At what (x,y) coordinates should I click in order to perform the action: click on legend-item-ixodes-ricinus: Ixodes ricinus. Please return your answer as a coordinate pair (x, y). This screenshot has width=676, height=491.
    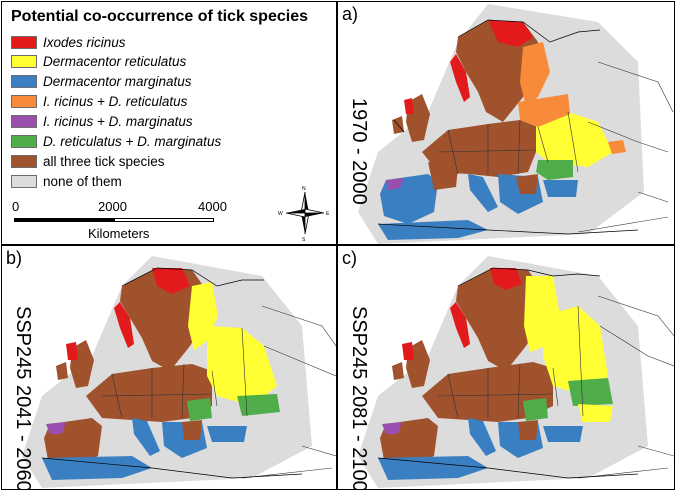
    Looking at the image, I should click on (68, 42).